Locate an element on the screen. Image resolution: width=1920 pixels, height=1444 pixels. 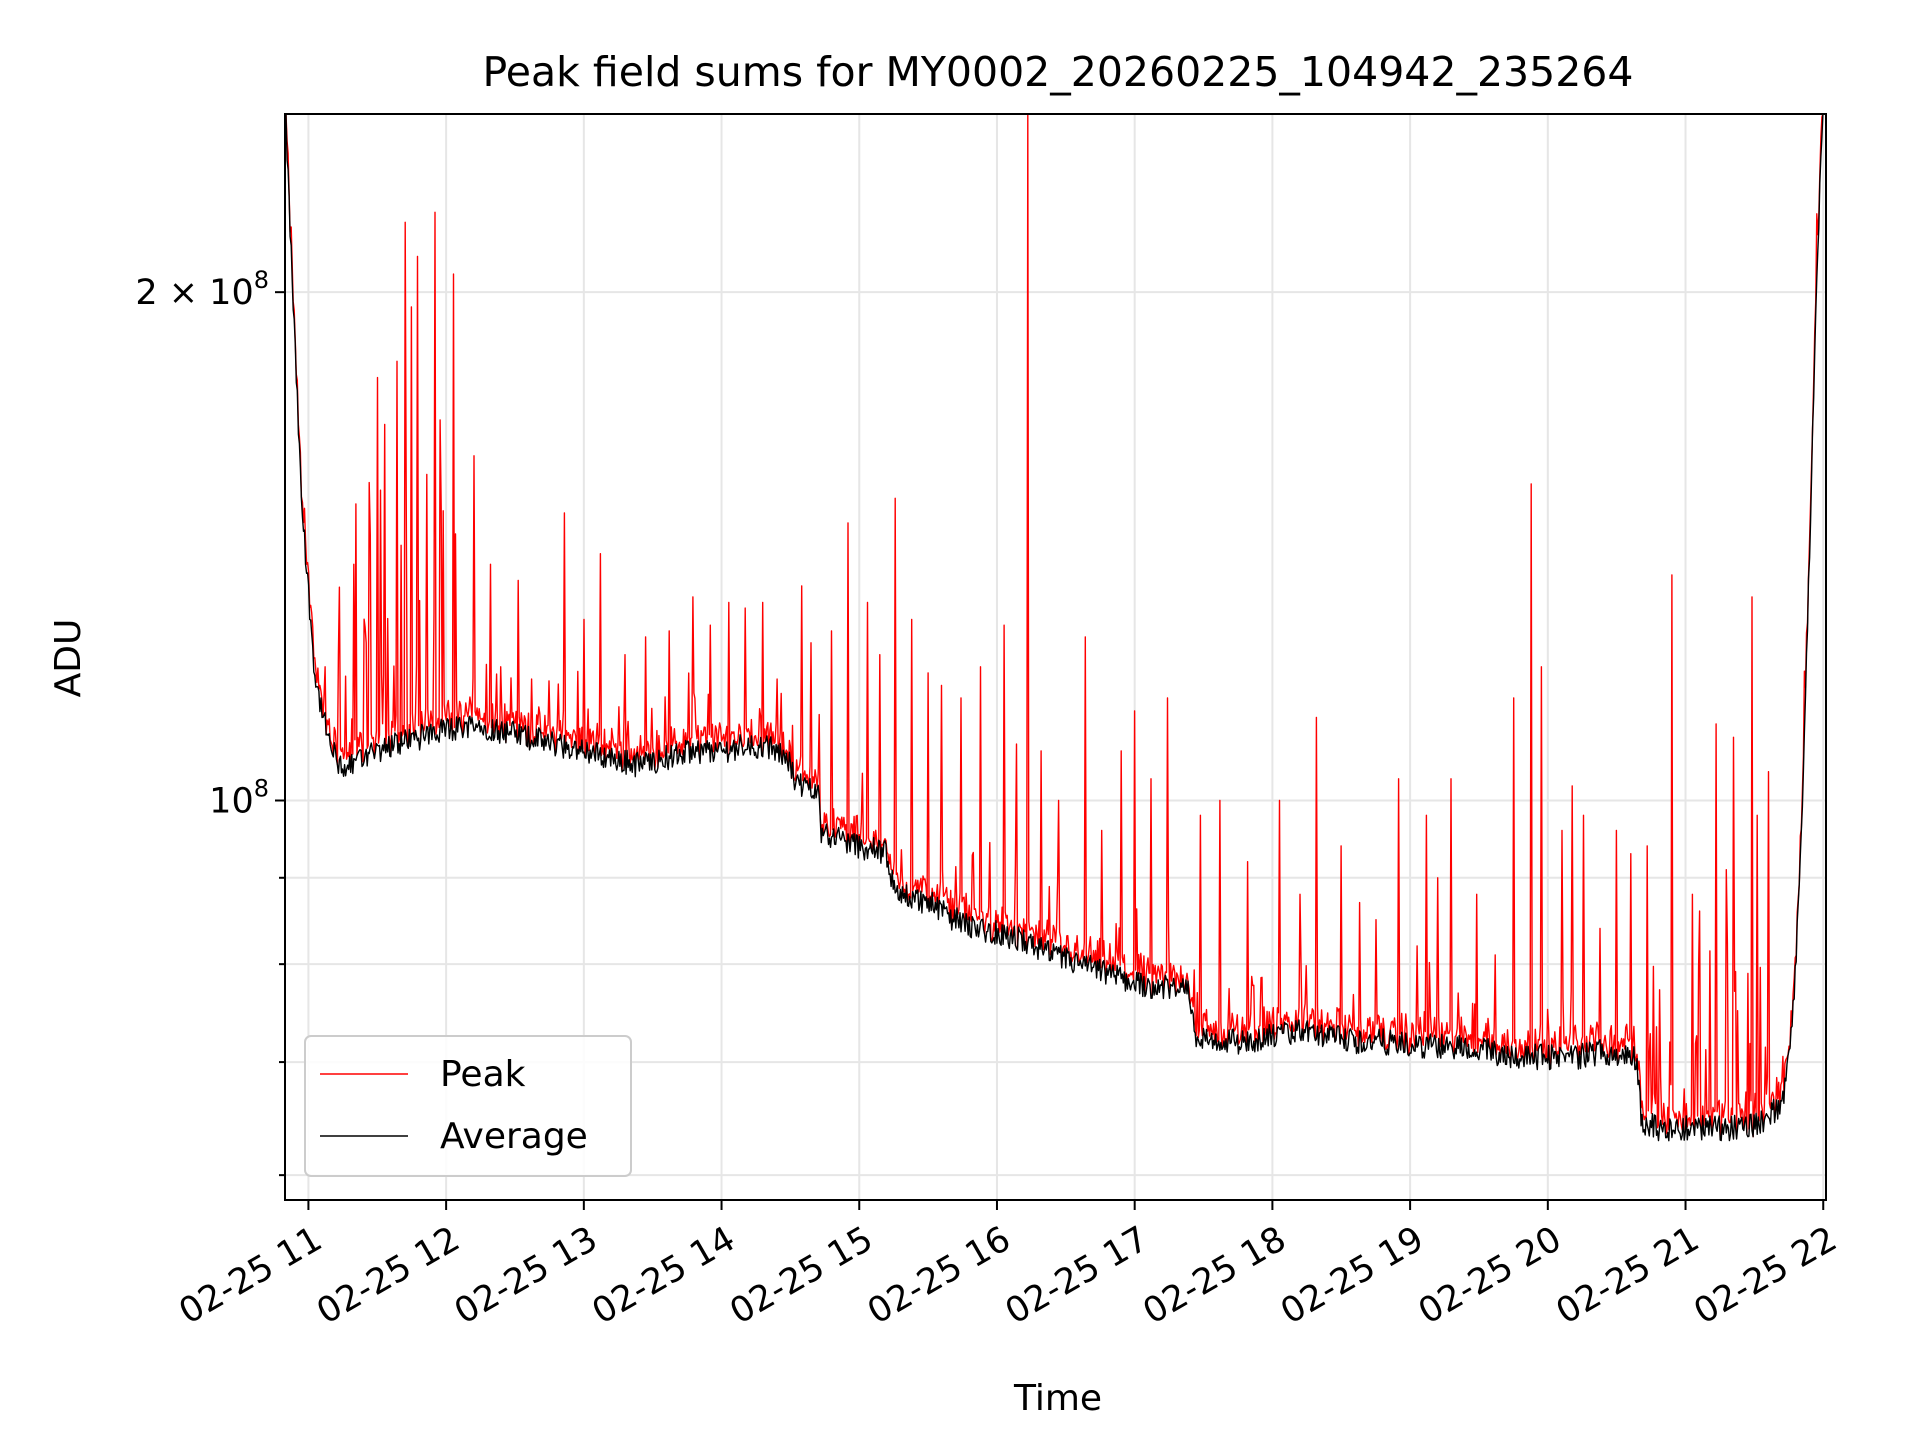
x-axis-label: Time is located at coordinates (1057, 1398).